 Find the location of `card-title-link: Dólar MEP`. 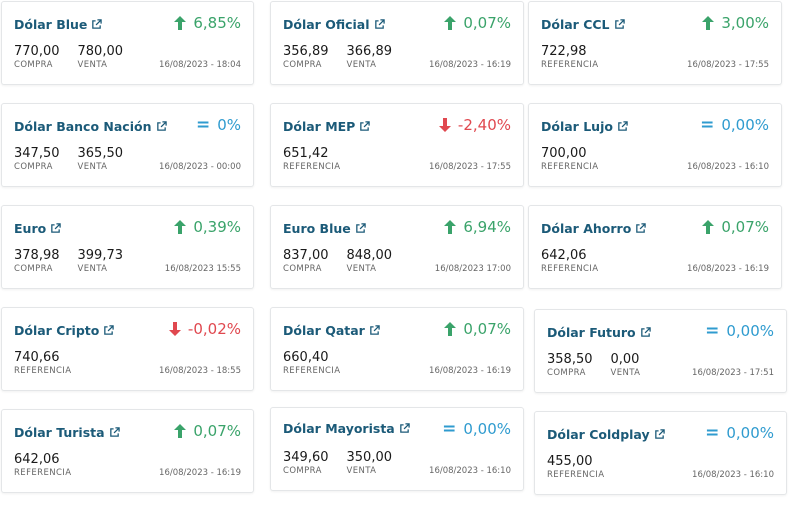

card-title-link: Dólar MEP is located at coordinates (327, 126).